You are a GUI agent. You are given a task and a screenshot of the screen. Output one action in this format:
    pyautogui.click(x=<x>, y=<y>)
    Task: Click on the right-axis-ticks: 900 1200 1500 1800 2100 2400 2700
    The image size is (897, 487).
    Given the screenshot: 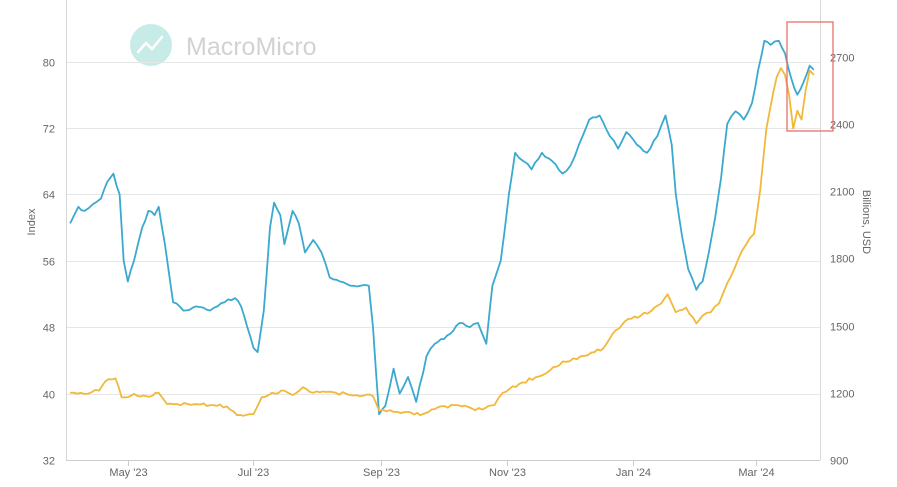 What is the action you would take?
    pyautogui.click(x=842, y=260)
    